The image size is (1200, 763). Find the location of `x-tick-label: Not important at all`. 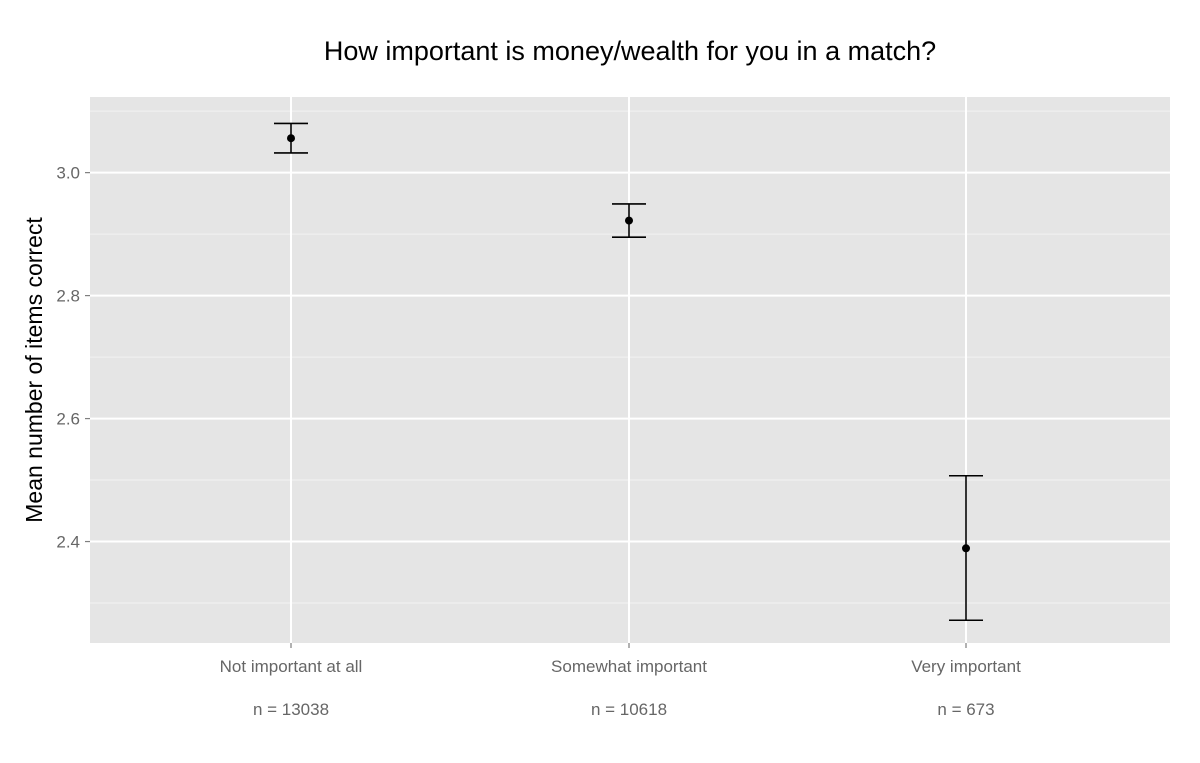

x-tick-label: Not important at all is located at coordinates (291, 666).